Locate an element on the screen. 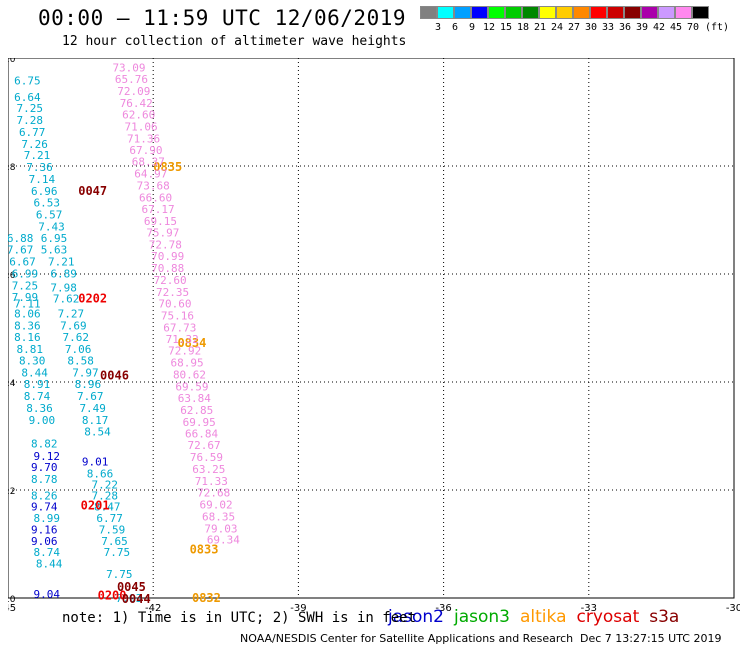 Image resolution: width=740 pixels, height=650 pixels. data-point-label: 72.60 is located at coordinates (170, 280).